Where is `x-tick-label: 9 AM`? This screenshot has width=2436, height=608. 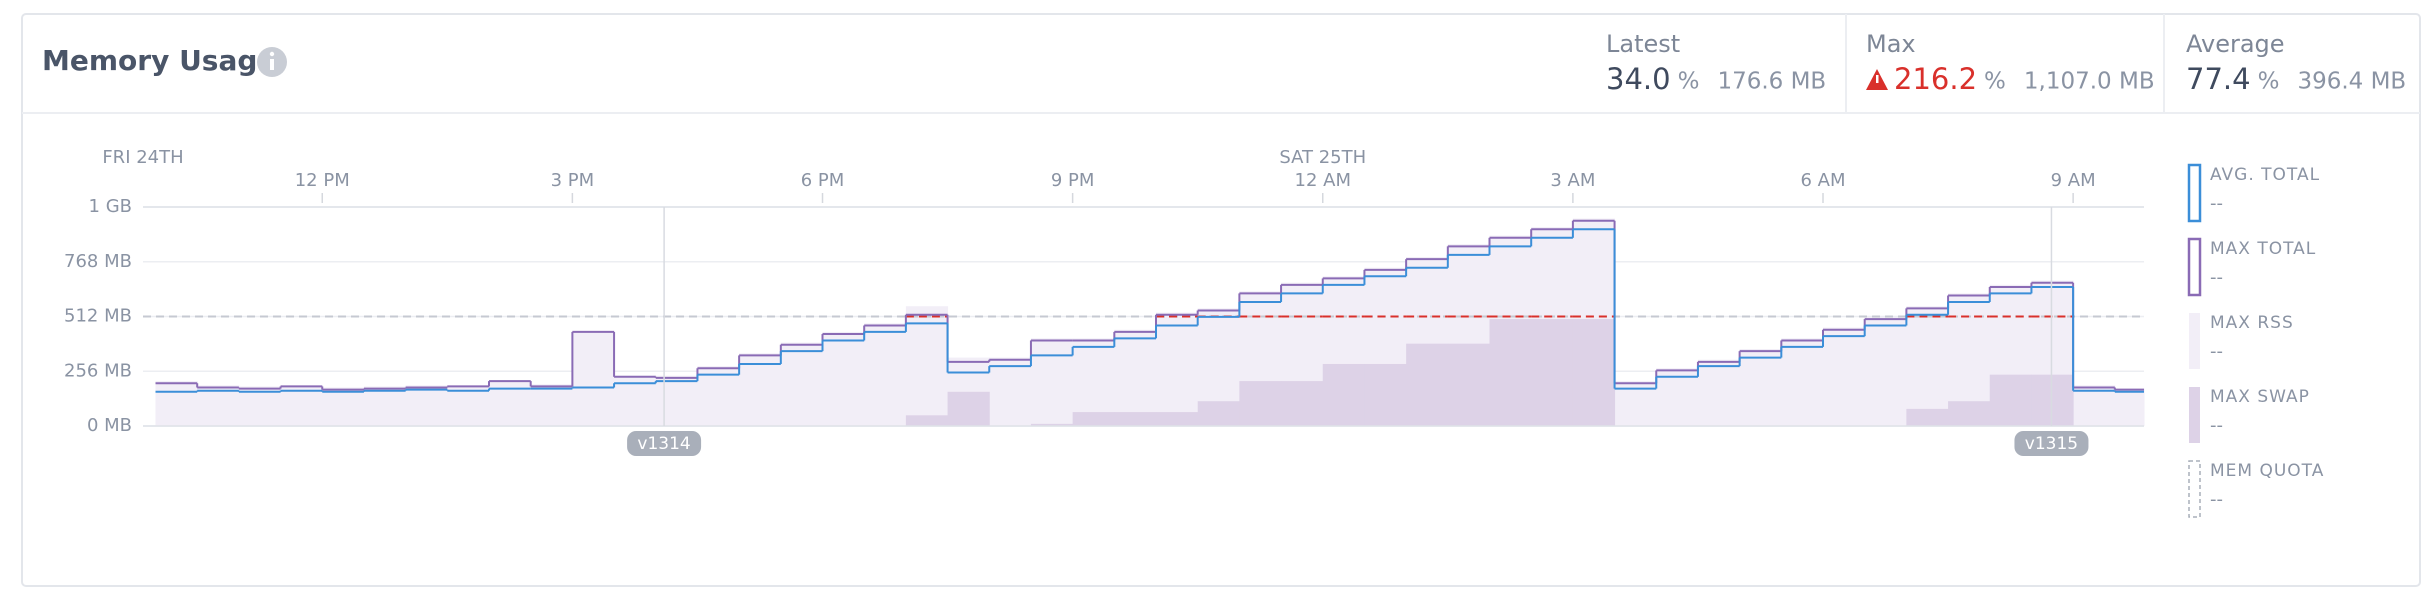
x-tick-label: 9 AM is located at coordinates (2073, 180).